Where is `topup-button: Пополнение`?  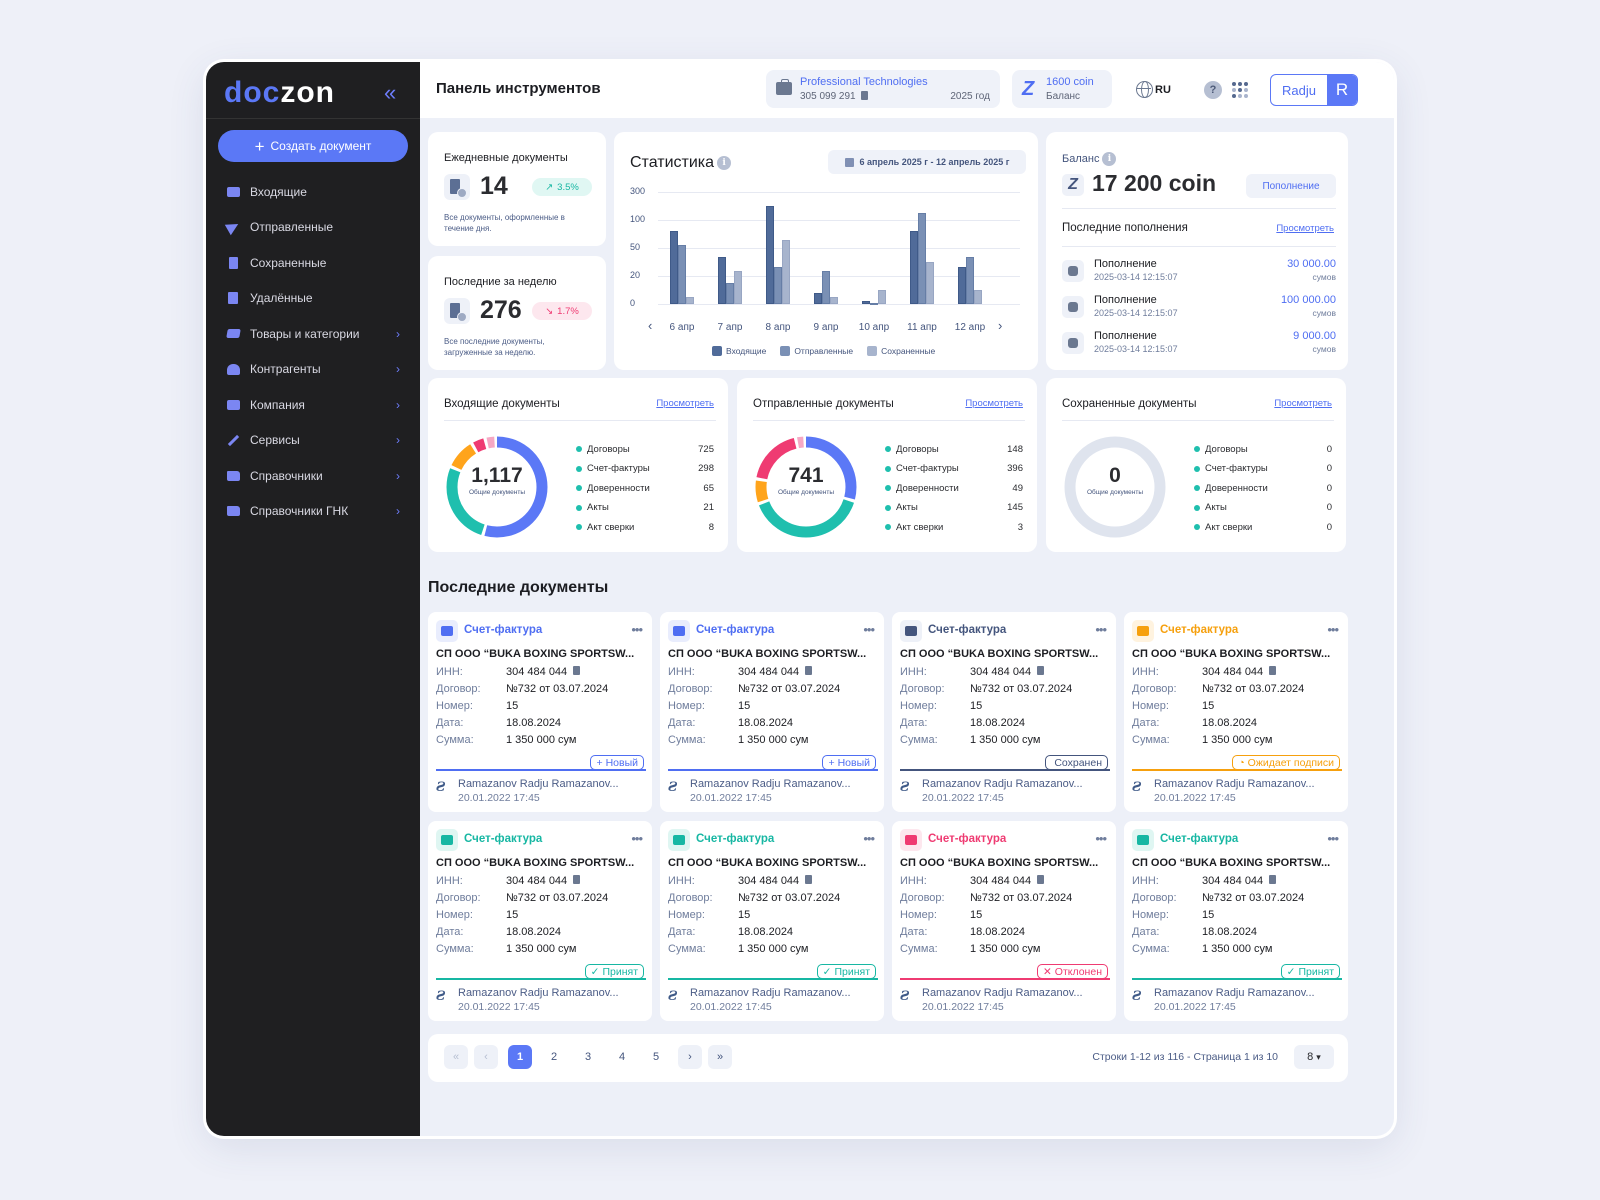 topup-button: Пополнение is located at coordinates (1291, 186).